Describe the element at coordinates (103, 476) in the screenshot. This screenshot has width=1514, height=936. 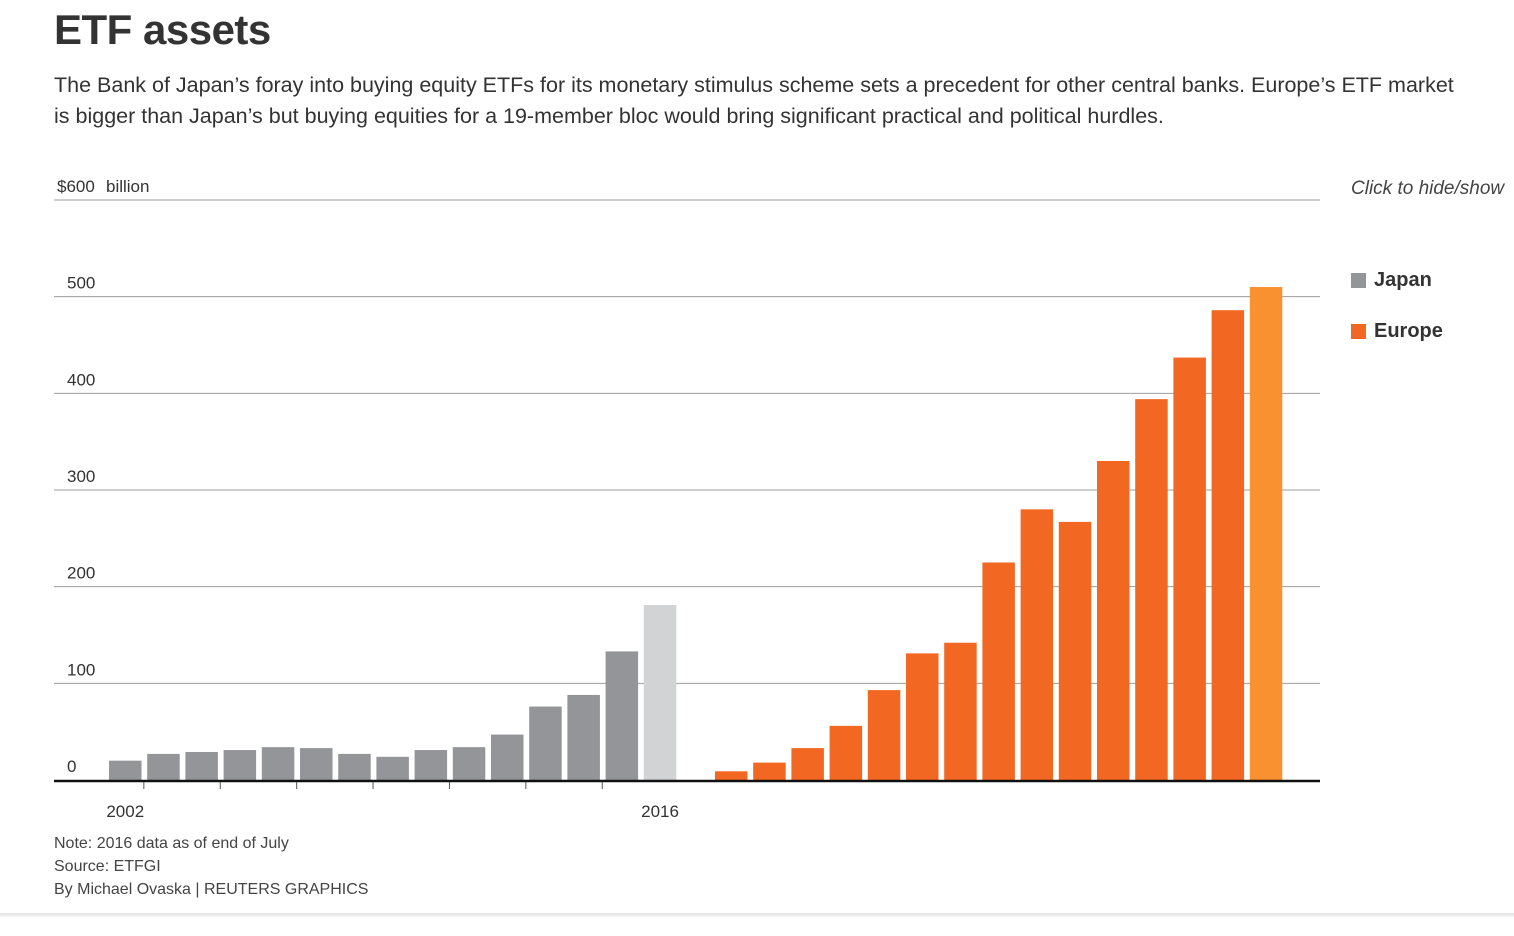
I see `y-axis-labels: 0 100 200 300 400 500 $600 billion` at that location.